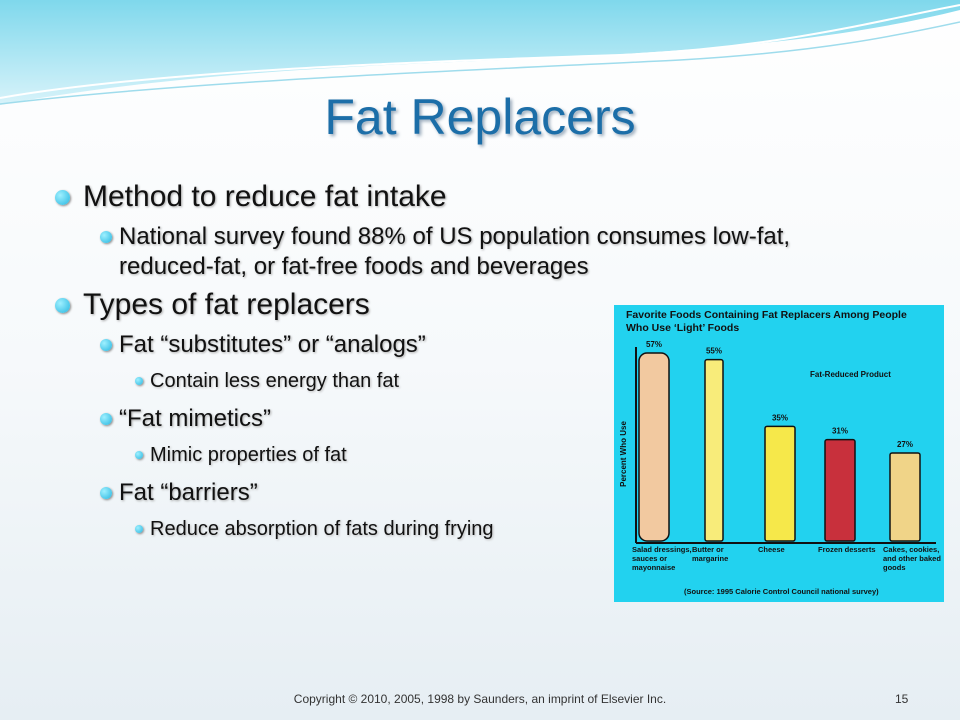 The width and height of the screenshot is (960, 720). What do you see at coordinates (850, 374) in the screenshot?
I see `annotation: Fat-Reduced Product` at bounding box center [850, 374].